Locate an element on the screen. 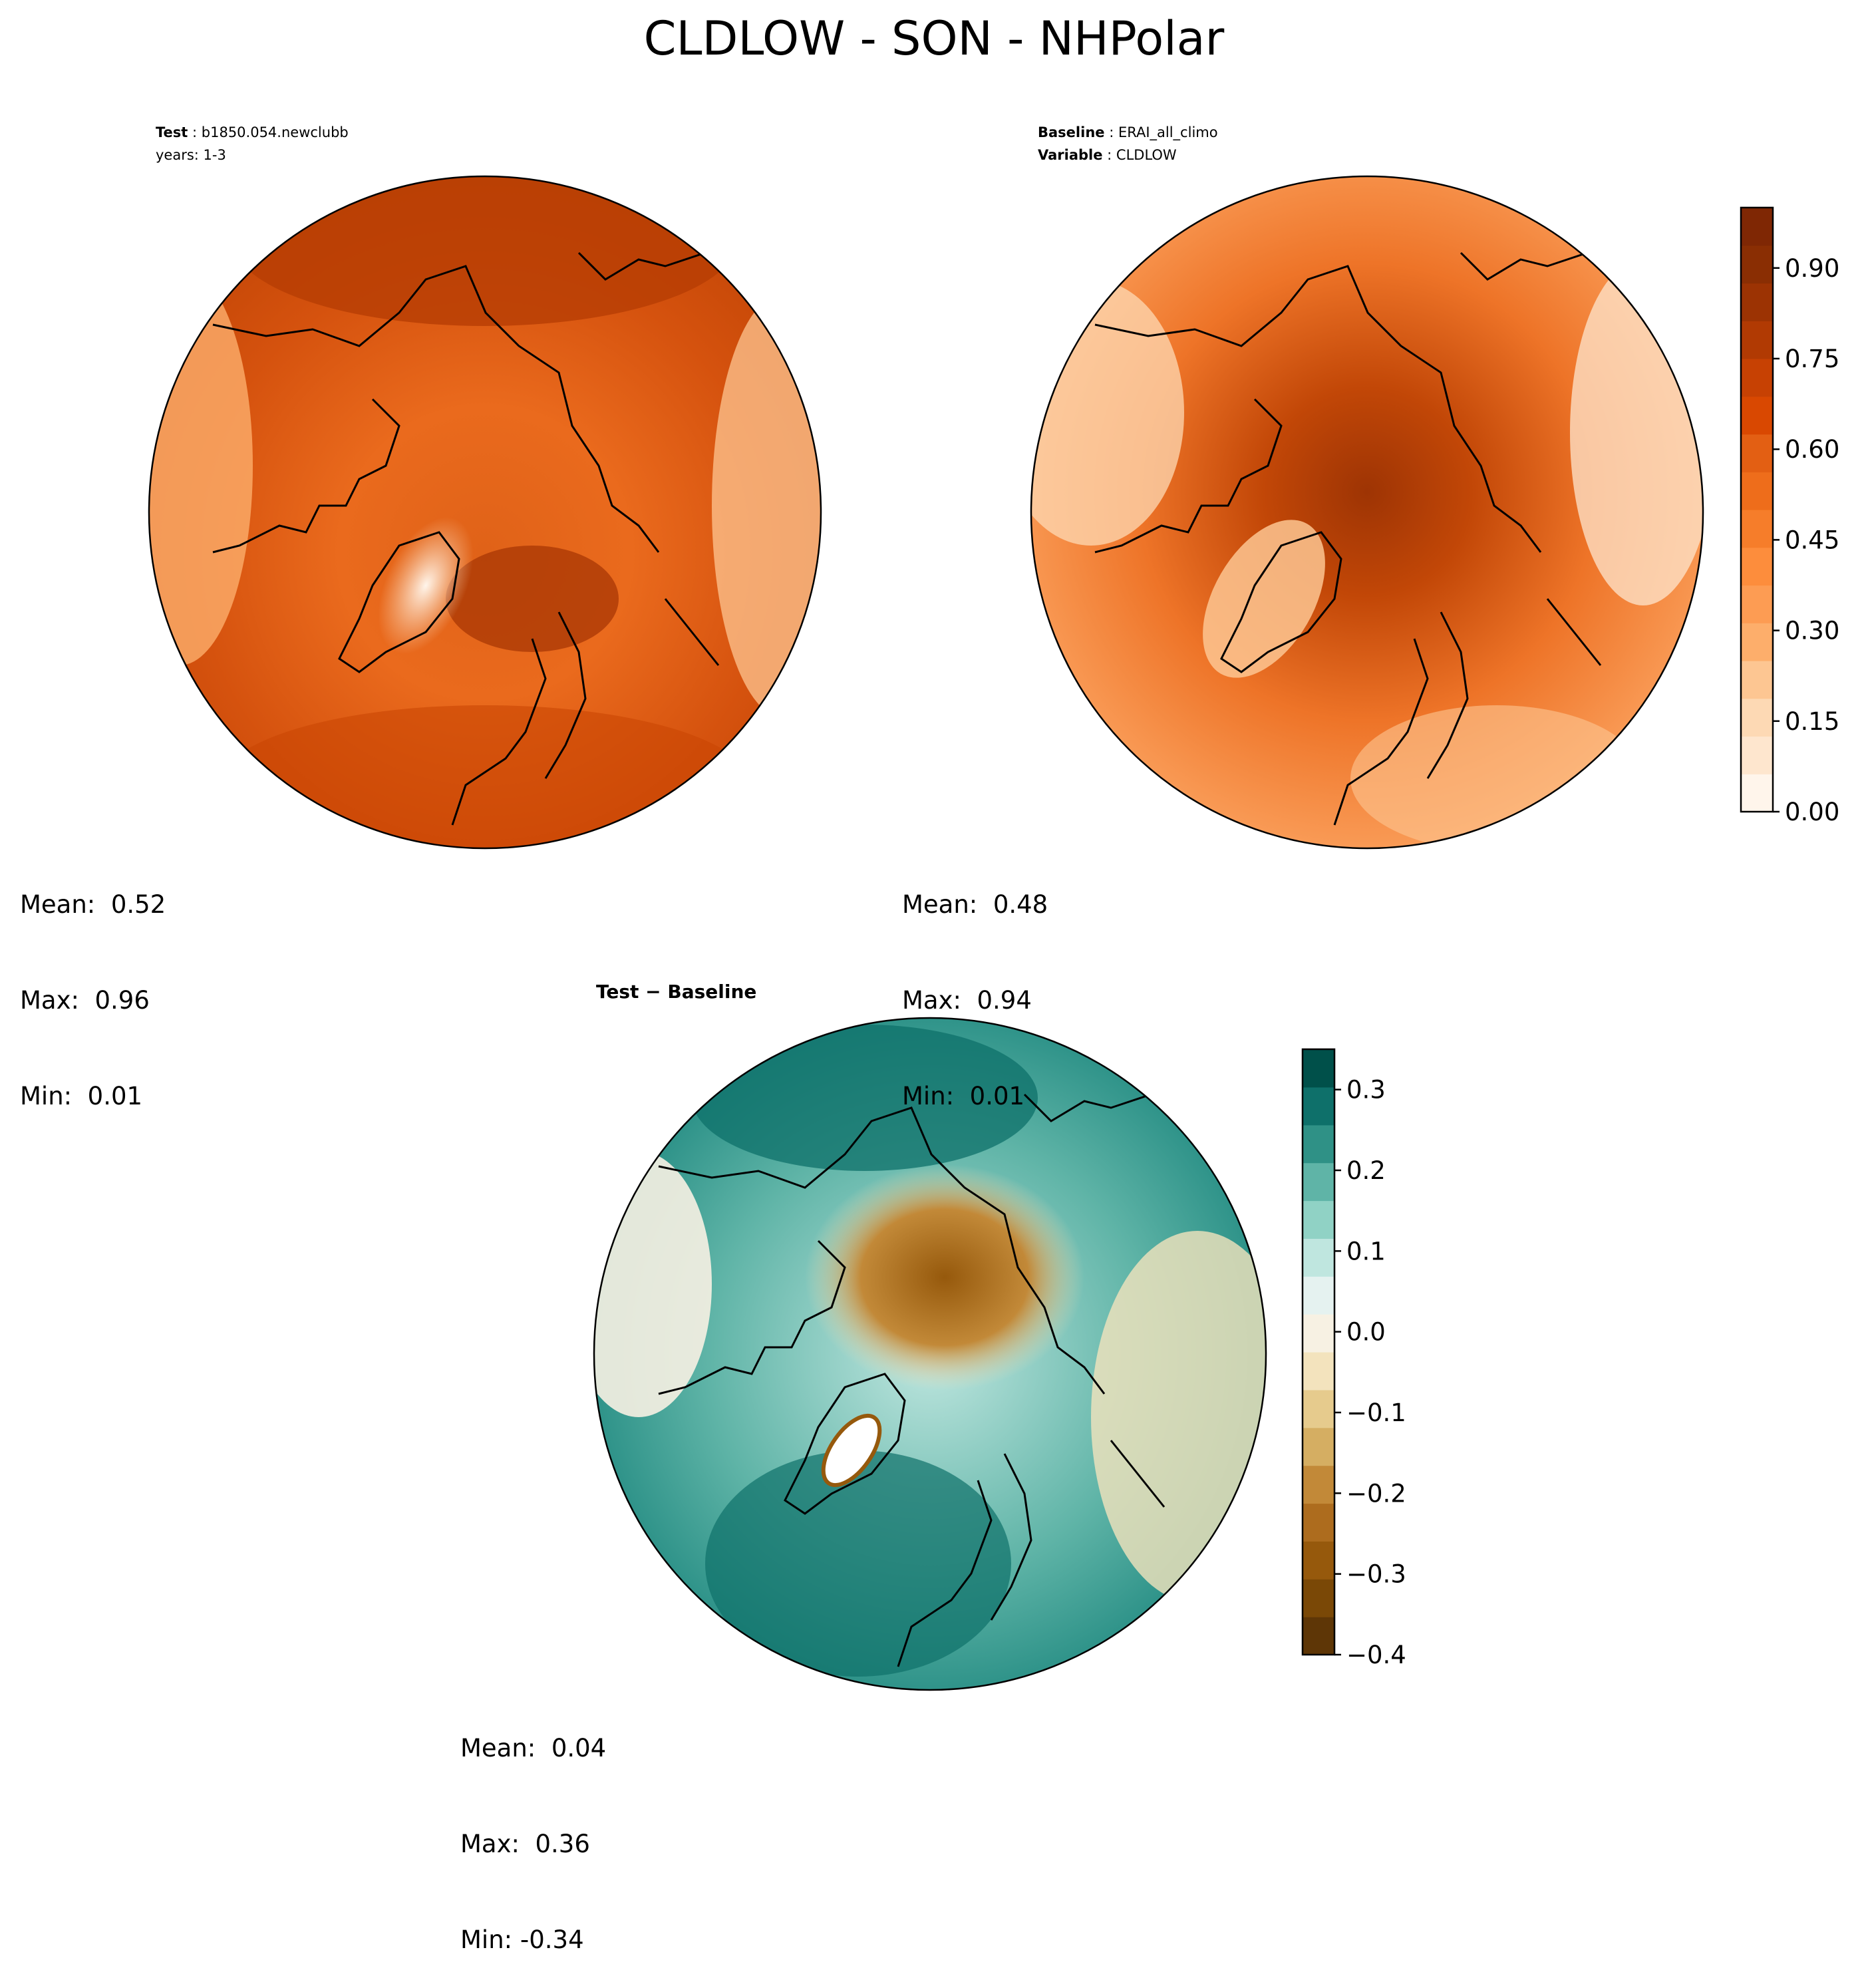  test-map-border is located at coordinates (485, 512).